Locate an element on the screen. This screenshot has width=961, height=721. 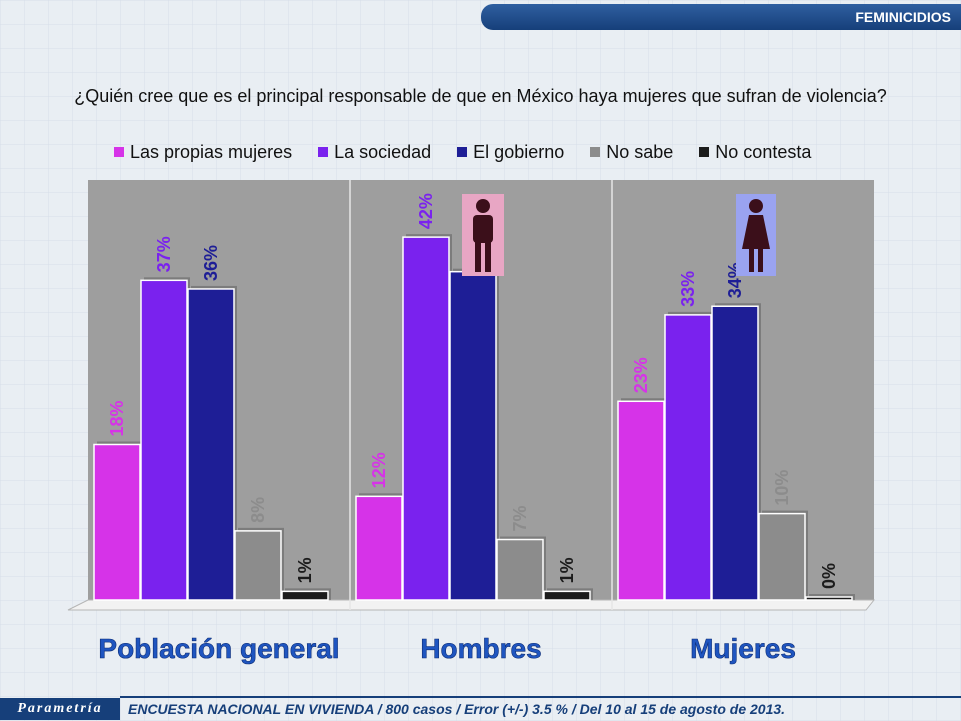
data-label: 8% is located at coordinates (258, 510).